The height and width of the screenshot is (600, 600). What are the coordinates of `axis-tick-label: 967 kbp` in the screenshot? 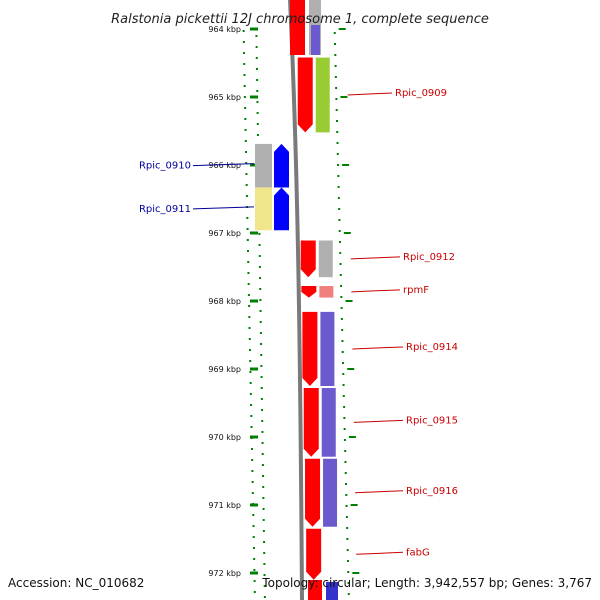 It's located at (224, 233).